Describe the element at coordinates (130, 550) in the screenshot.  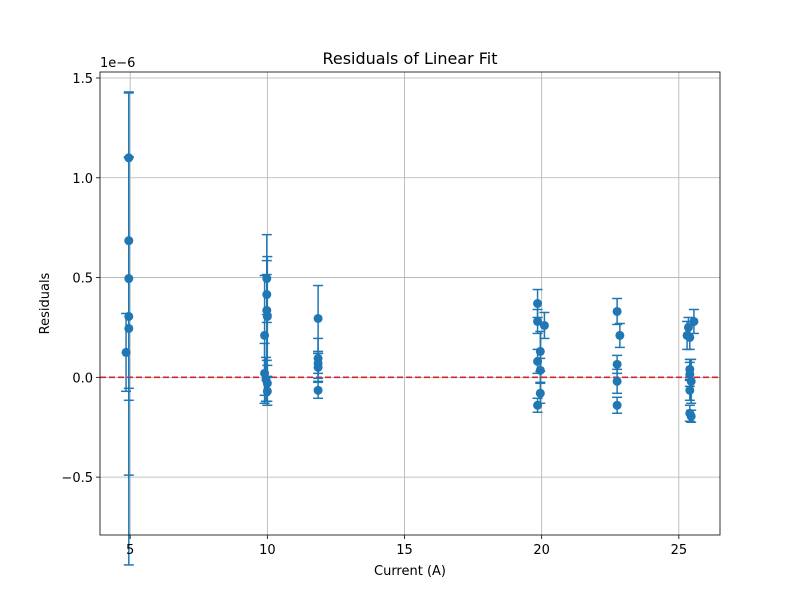
I see `x-tick-label: 5` at that location.